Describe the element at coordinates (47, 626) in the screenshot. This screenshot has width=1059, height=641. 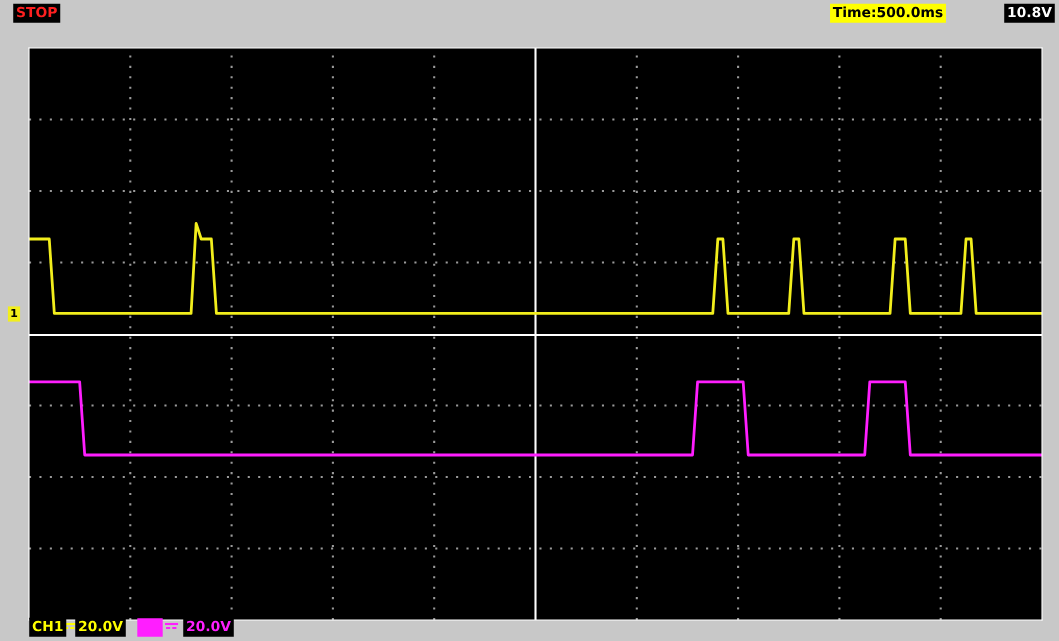
I see `text: CH1` at that location.